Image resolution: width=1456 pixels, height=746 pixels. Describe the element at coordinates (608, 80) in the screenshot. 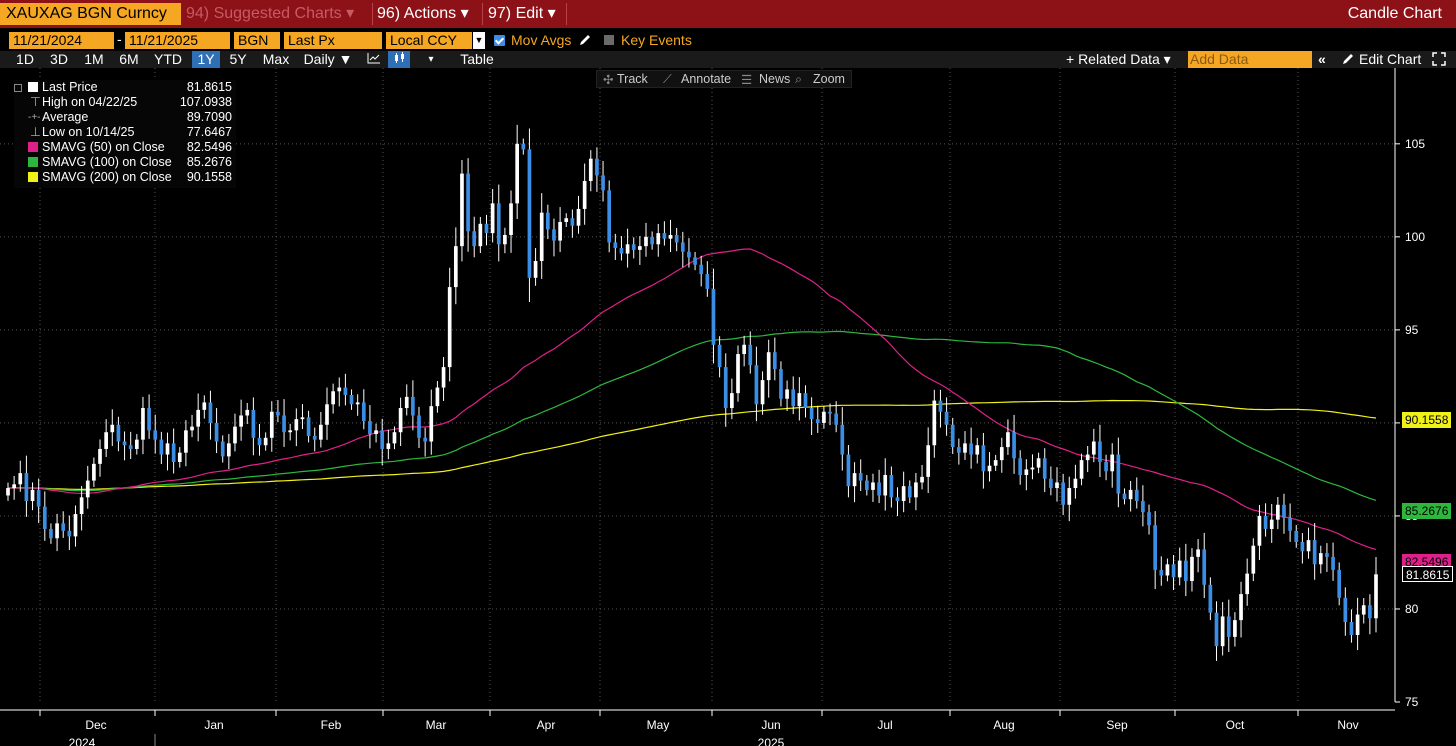

I see `track-icon: ✣` at that location.